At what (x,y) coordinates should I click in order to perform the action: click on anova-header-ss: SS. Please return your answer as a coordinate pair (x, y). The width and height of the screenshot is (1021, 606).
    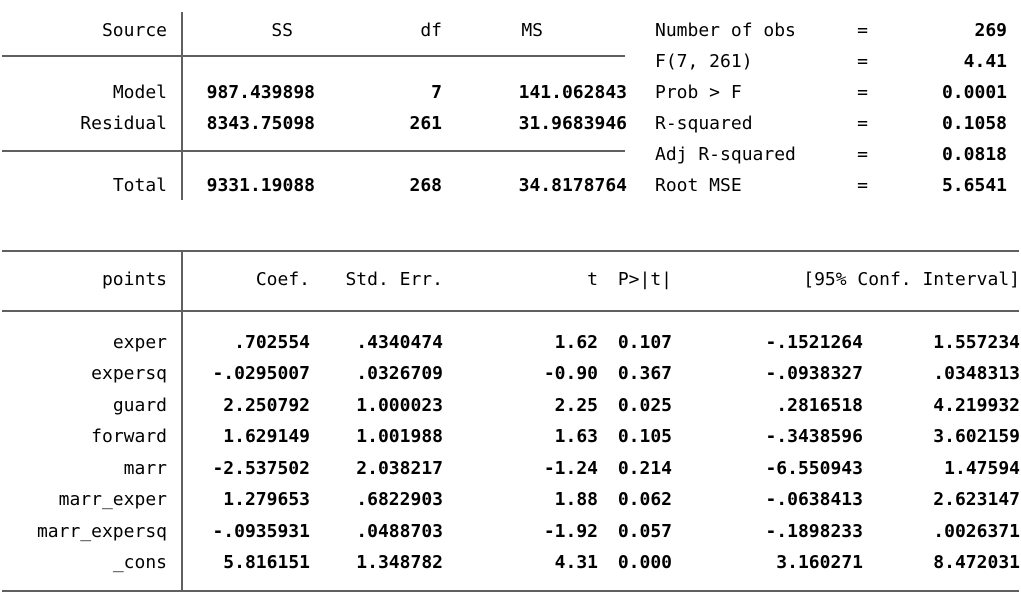
    Looking at the image, I should click on (282, 30).